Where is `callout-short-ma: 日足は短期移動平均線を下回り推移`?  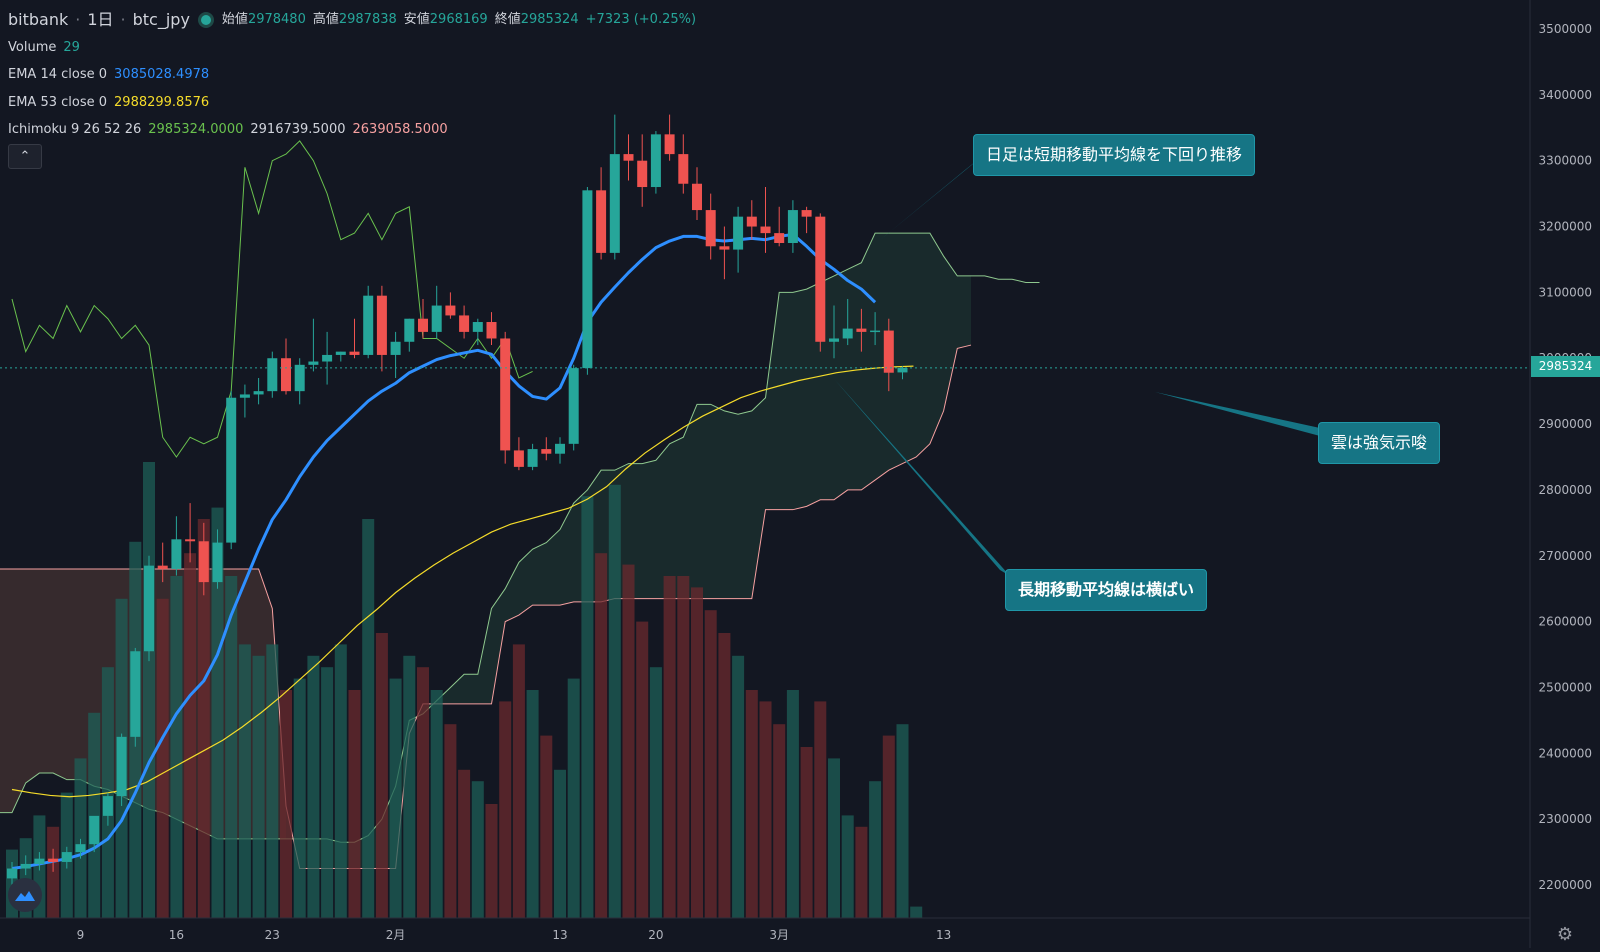
callout-short-ma: 日足は短期移動平均線を下回り推移 is located at coordinates (1114, 155).